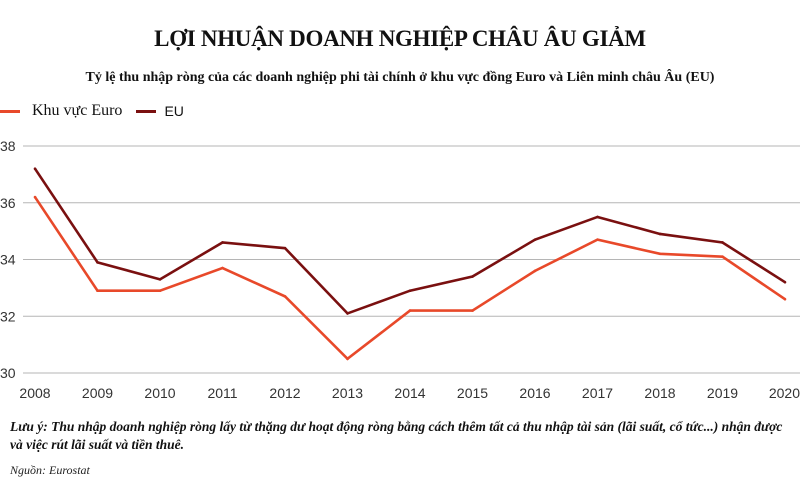  I want to click on legend-label-eu: EU, so click(174, 111).